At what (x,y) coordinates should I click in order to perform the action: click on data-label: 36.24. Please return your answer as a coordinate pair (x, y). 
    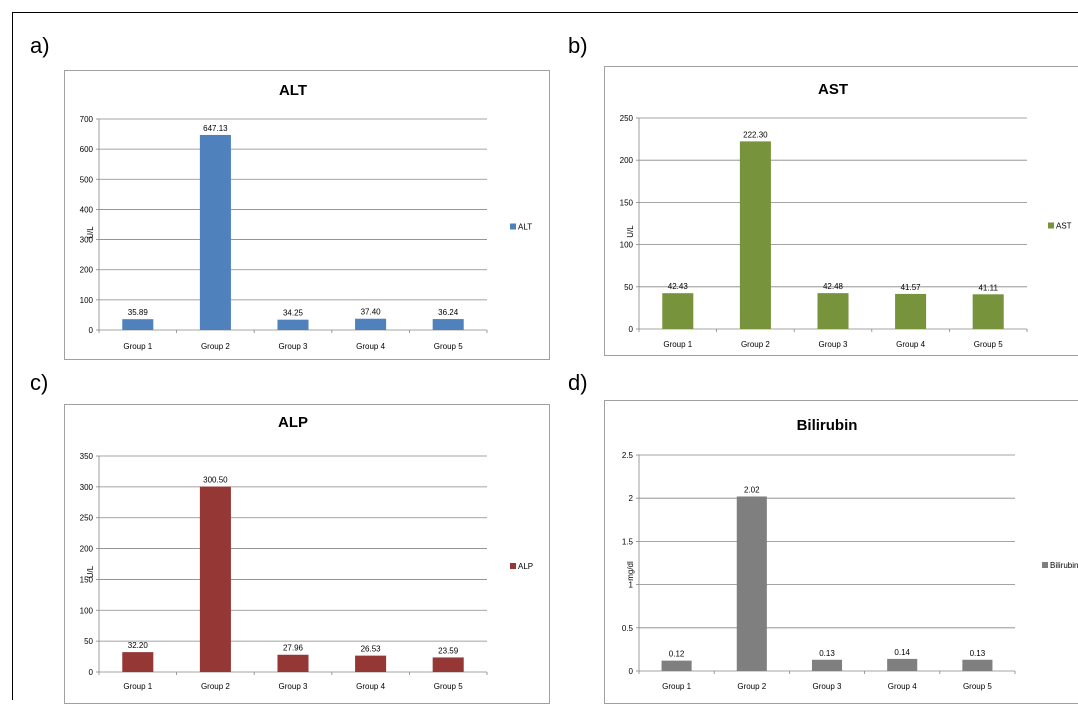
    Looking at the image, I should click on (448, 312).